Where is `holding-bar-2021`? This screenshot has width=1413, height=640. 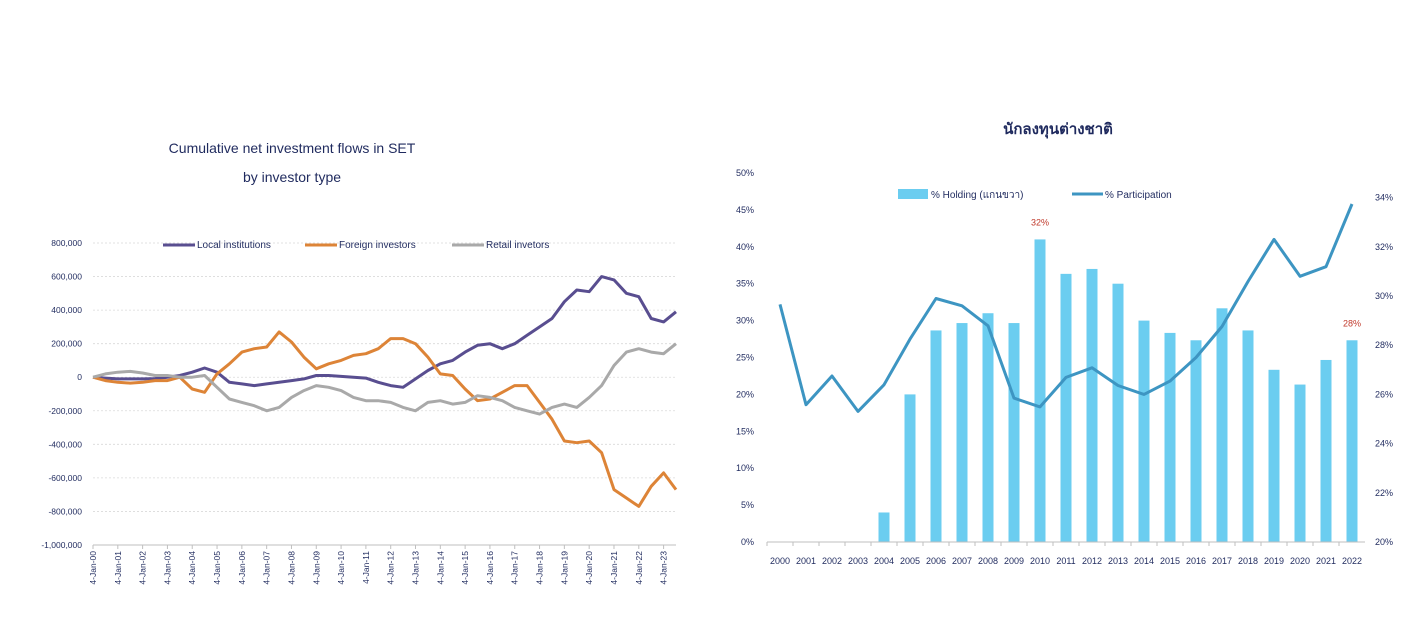 holding-bar-2021 is located at coordinates (1326, 450).